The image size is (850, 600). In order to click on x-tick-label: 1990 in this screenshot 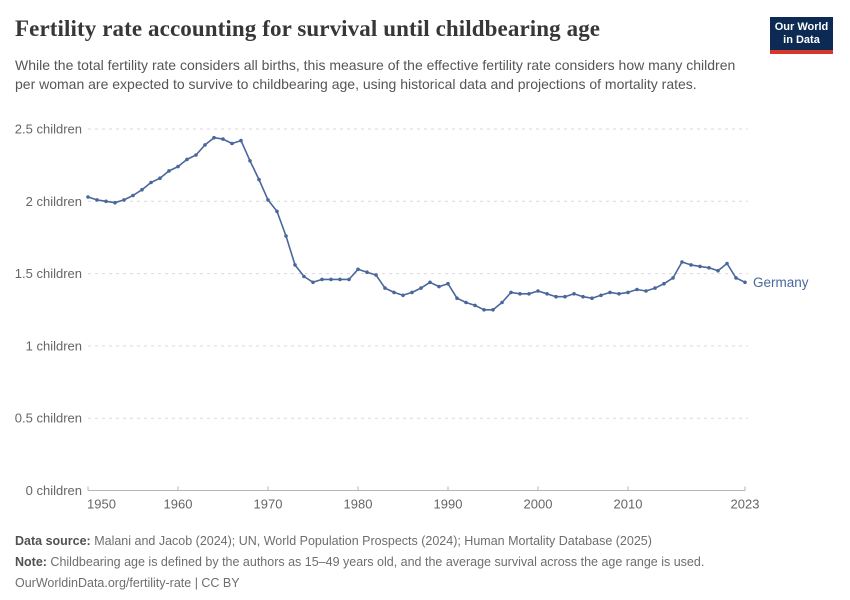, I will do `click(448, 504)`.